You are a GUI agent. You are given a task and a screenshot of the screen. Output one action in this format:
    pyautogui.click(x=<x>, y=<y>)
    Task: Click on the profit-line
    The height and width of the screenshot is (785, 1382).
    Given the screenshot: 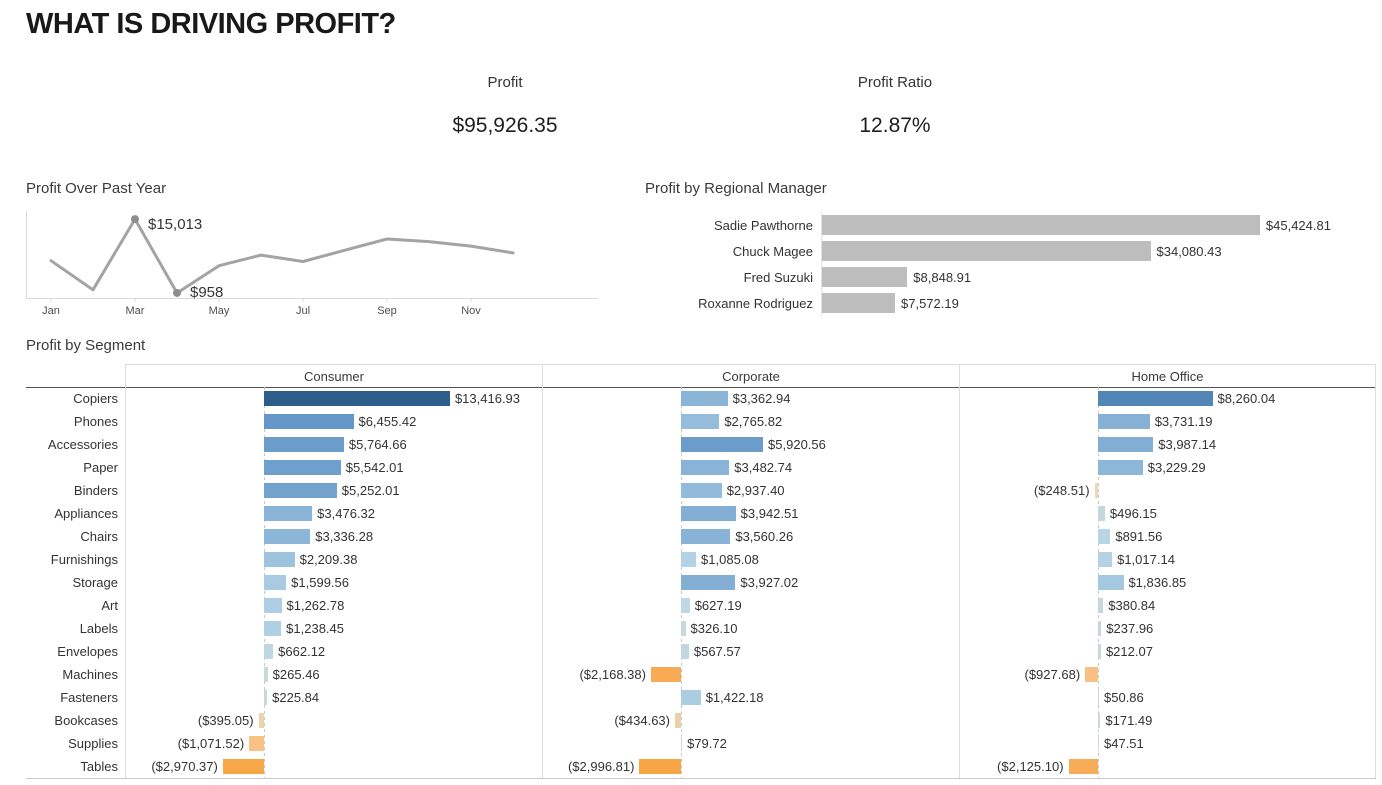 What is the action you would take?
    pyautogui.click(x=282, y=256)
    